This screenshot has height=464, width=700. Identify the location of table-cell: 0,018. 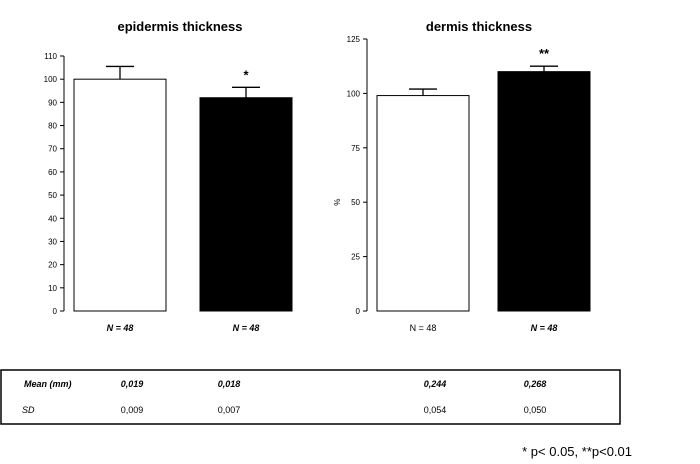
(229, 384).